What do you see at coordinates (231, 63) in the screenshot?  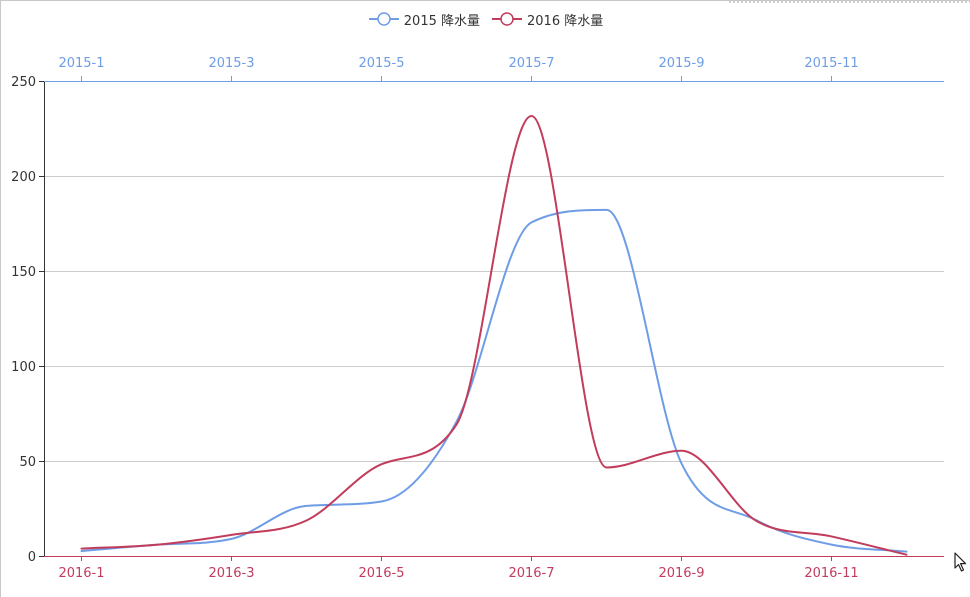 I see `x-top-tick-label: 2015-3` at bounding box center [231, 63].